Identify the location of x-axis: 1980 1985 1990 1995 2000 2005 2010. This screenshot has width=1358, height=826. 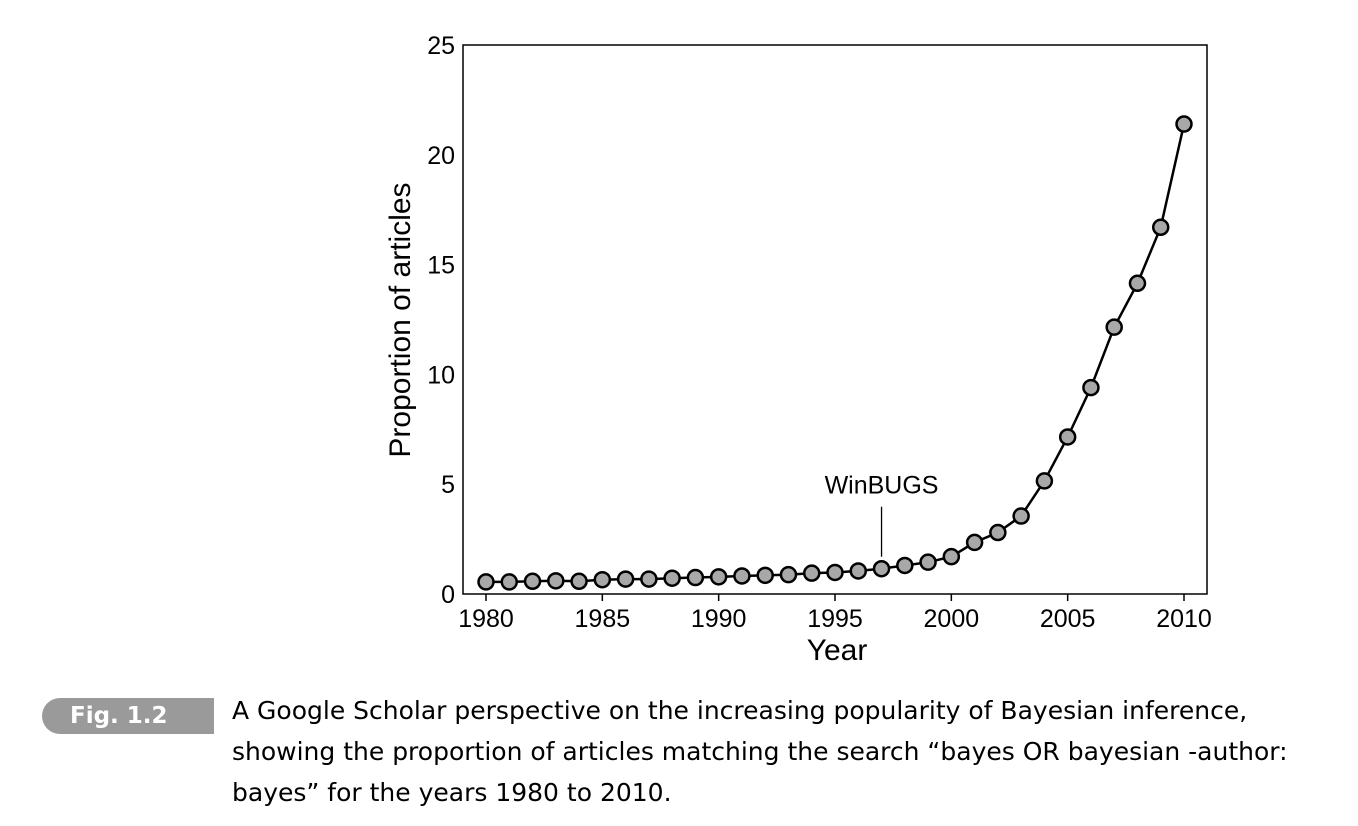
(835, 613).